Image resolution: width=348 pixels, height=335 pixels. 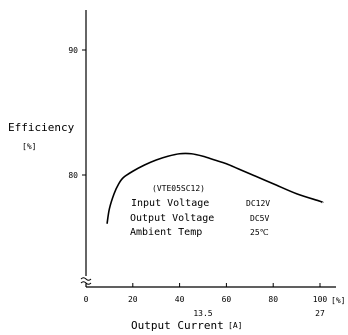 I want to click on x-ampere-label: 27, so click(x=320, y=313).